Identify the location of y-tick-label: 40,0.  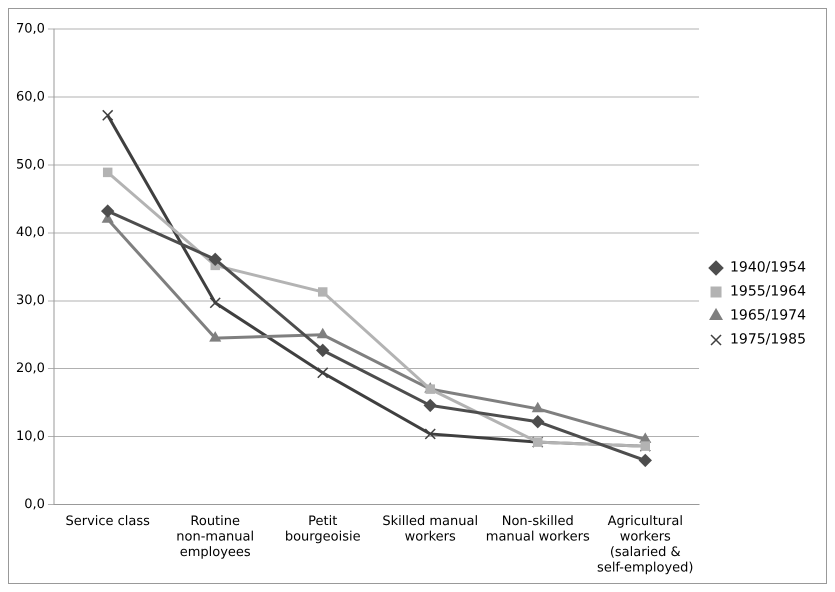
(30, 232).